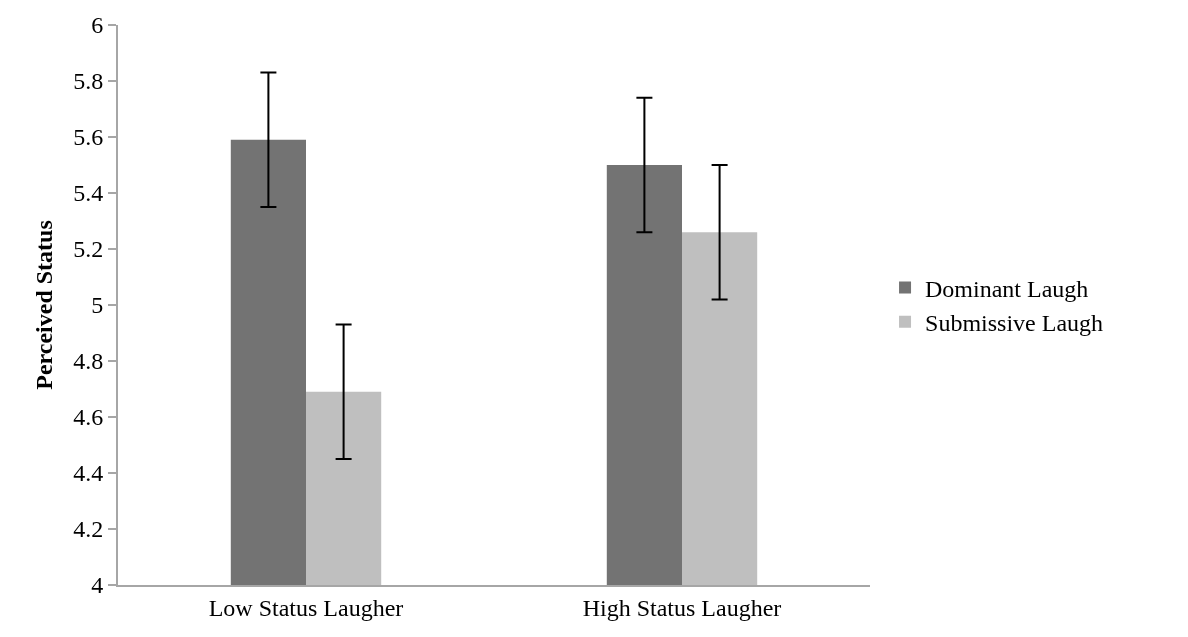  What do you see at coordinates (97, 305) in the screenshot?
I see `y-tick-label: 5` at bounding box center [97, 305].